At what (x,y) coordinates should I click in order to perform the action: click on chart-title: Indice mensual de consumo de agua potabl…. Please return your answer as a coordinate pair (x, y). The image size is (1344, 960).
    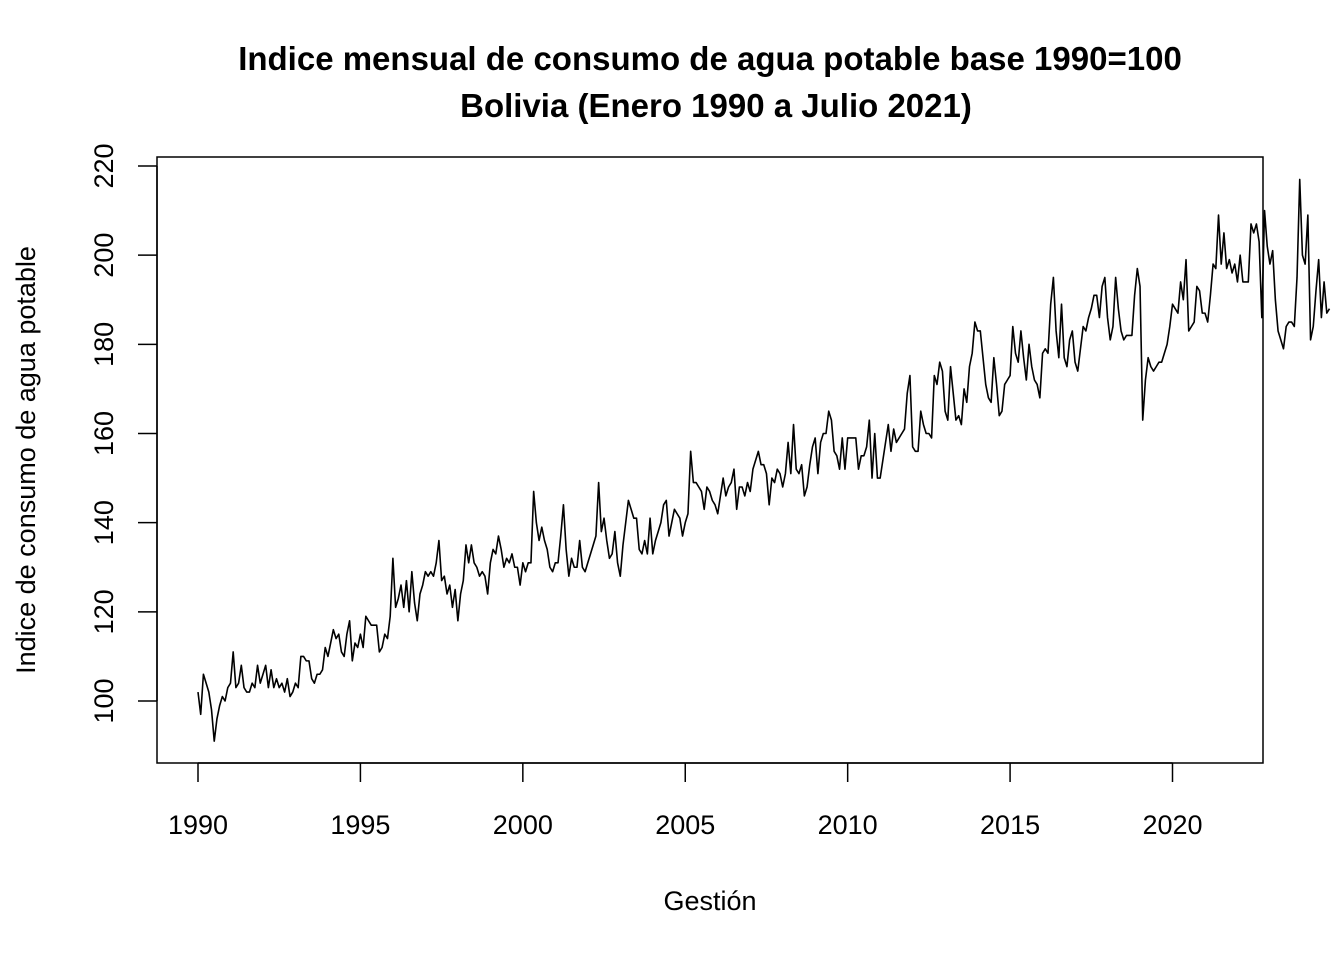
    Looking at the image, I should click on (710, 58).